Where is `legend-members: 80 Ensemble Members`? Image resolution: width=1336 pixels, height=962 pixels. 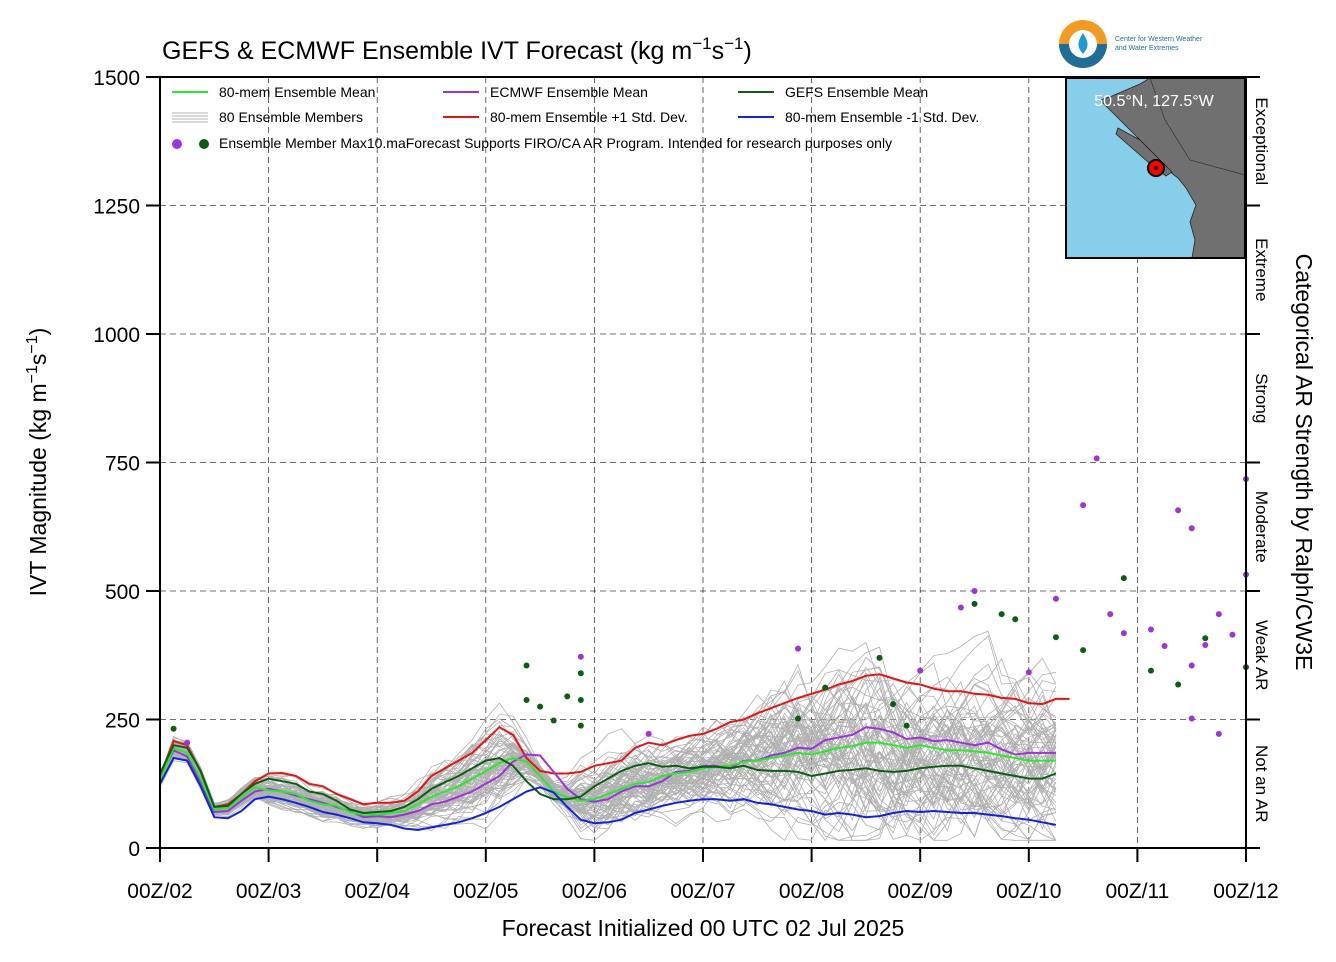
legend-members: 80 Ensemble Members is located at coordinates (291, 117).